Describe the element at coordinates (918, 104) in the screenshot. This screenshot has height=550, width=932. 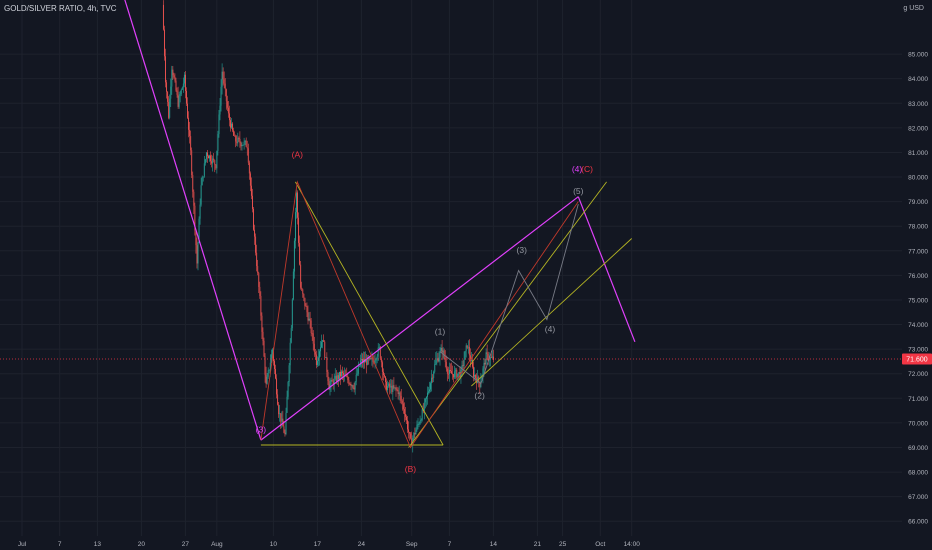
I see `y-tick-label: 83.000` at that location.